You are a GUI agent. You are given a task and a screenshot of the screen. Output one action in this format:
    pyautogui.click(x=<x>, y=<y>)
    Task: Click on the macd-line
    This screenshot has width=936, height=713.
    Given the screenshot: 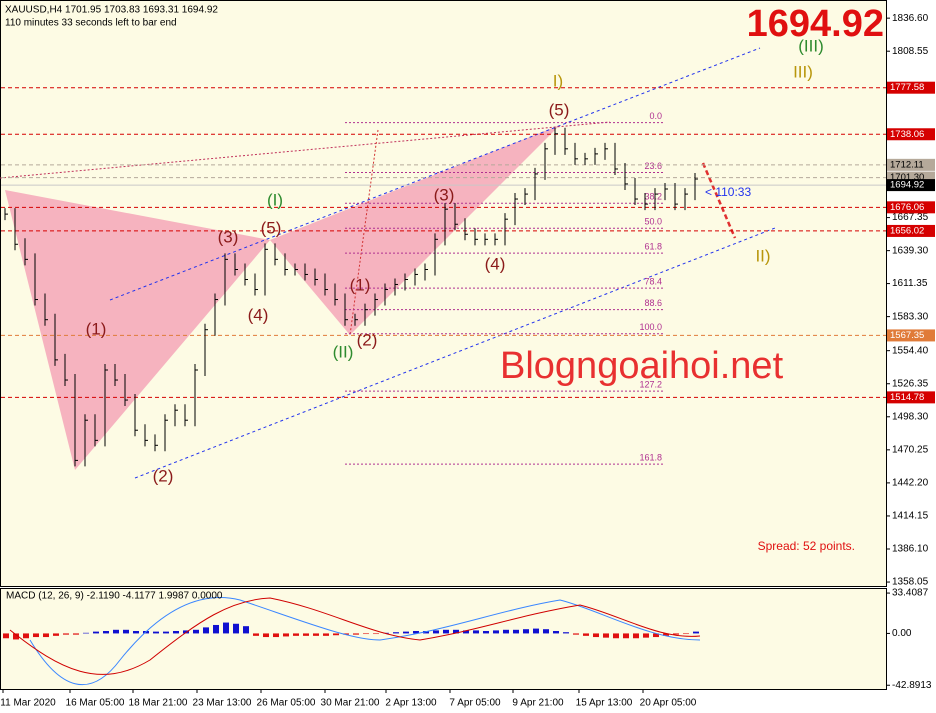 What is the action you would take?
    pyautogui.click(x=365, y=641)
    